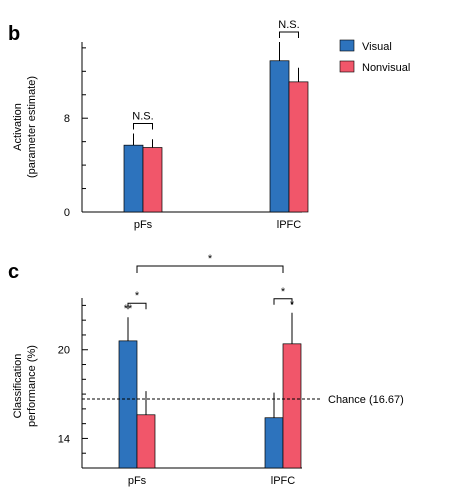 This screenshot has height=492, width=450. I want to click on panel-b-sig-label-pfs: N.S., so click(142, 116).